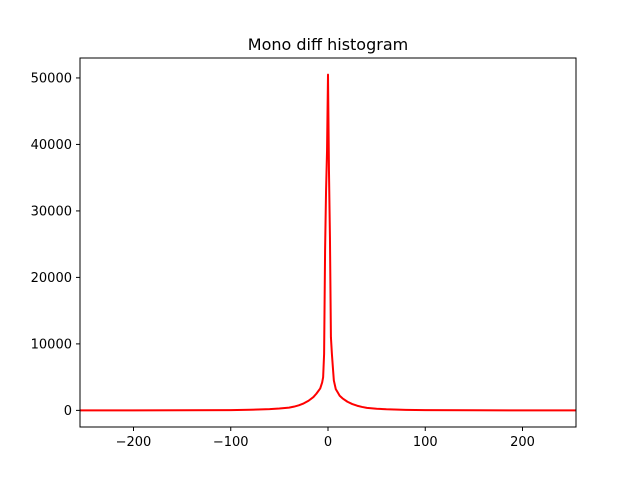 The image size is (640, 480). Describe the element at coordinates (134, 442) in the screenshot. I see `x-tick-label: −200` at that location.